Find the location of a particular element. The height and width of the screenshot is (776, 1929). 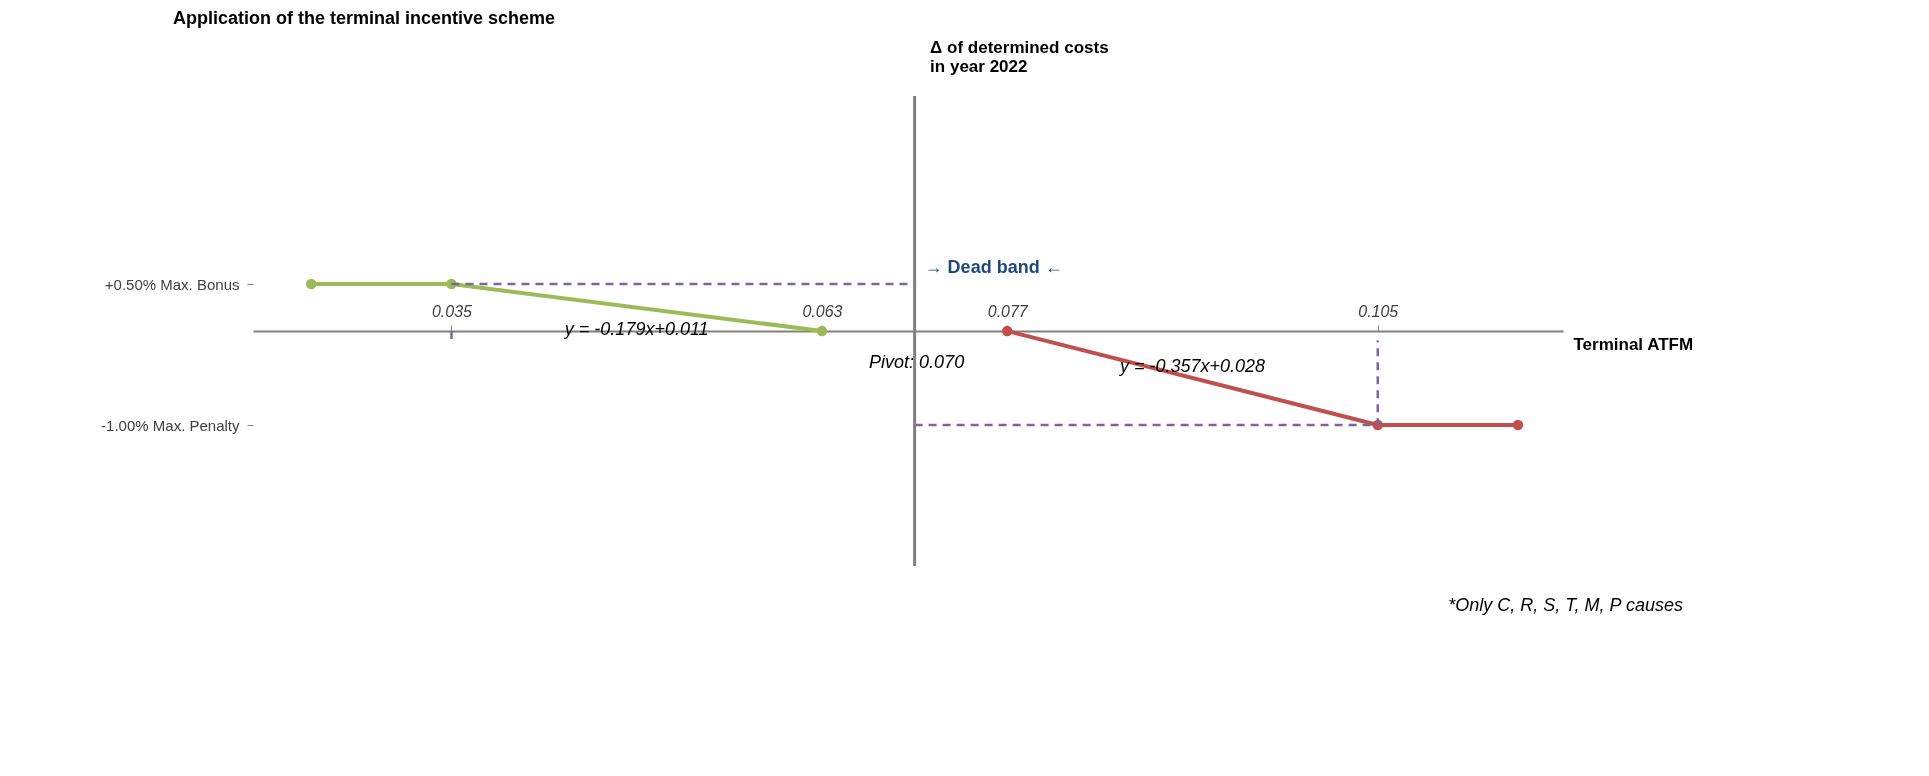

x-tick-label: 0.077 is located at coordinates (1008, 311).